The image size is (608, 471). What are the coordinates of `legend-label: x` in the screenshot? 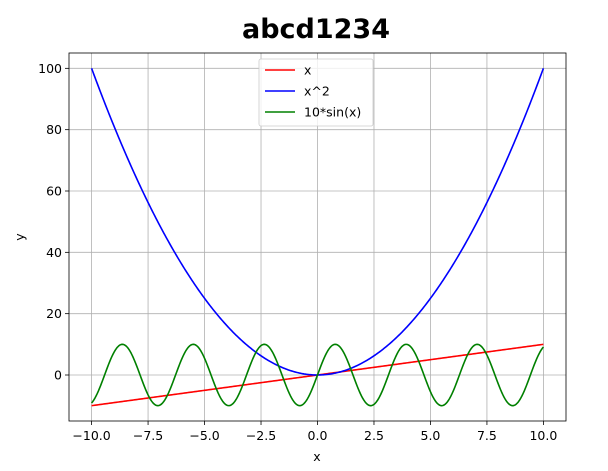 It's located at (307, 70).